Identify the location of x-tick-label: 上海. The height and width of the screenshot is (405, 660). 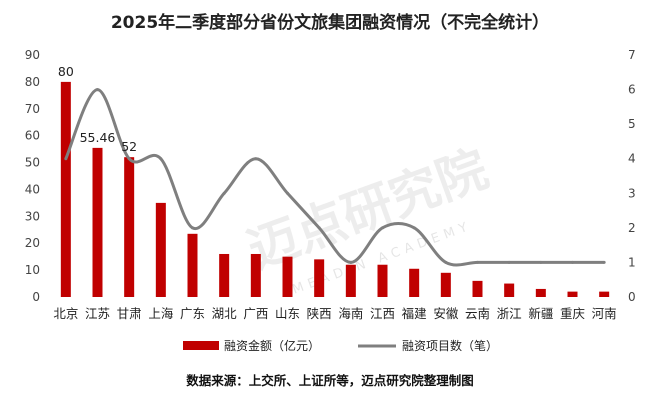
(161, 313).